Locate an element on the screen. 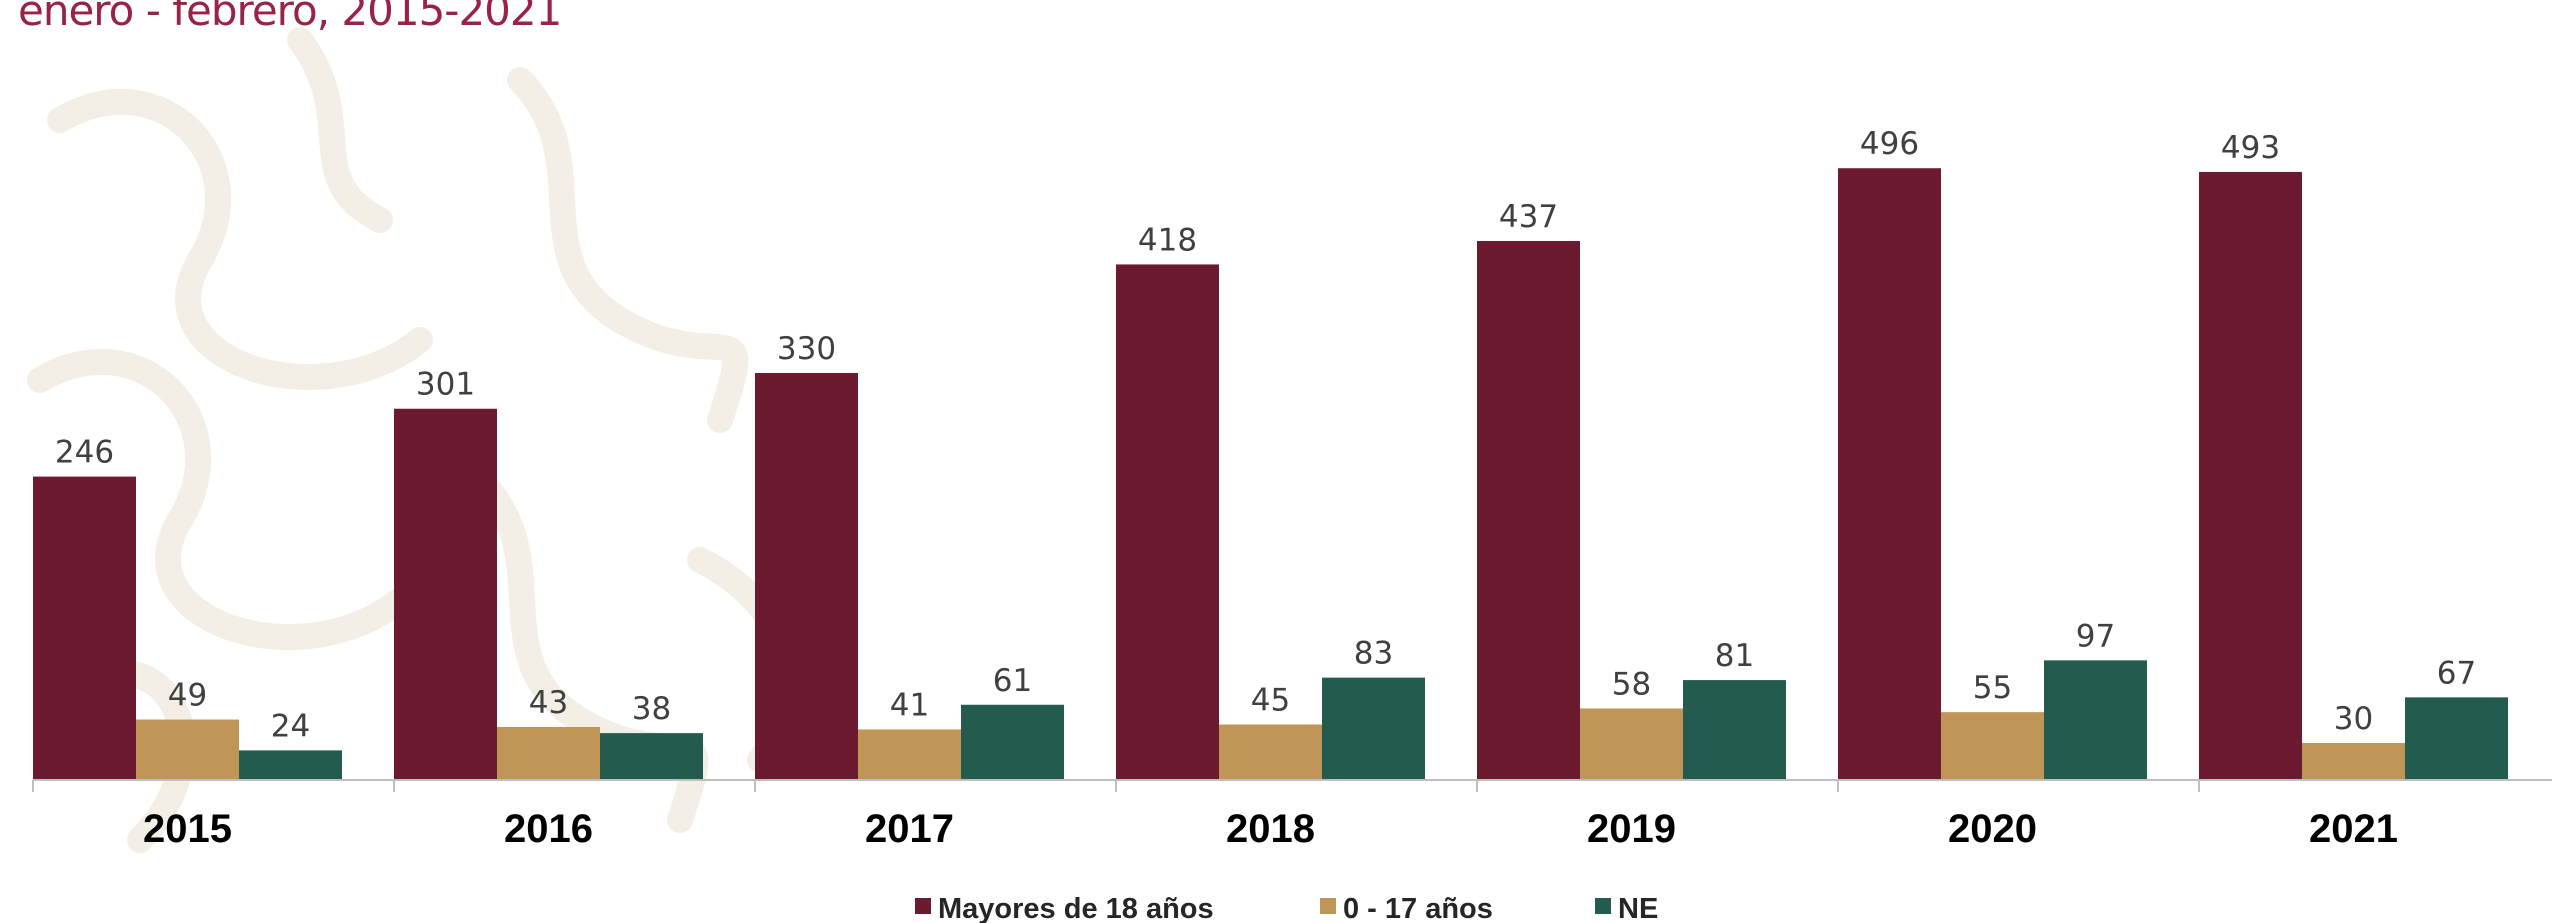  x-axis is located at coordinates (1292, 785).